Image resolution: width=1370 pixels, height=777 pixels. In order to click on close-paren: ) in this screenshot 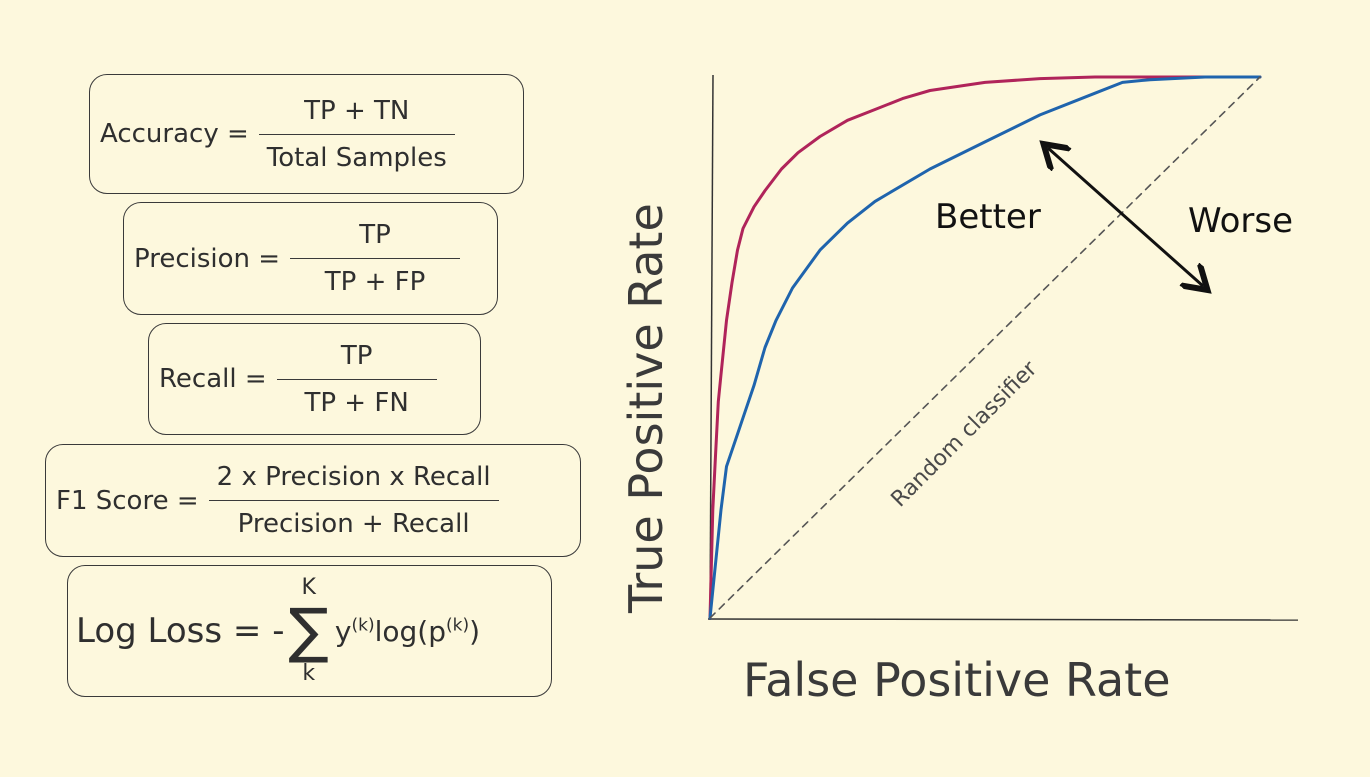, I will do `click(475, 631)`.